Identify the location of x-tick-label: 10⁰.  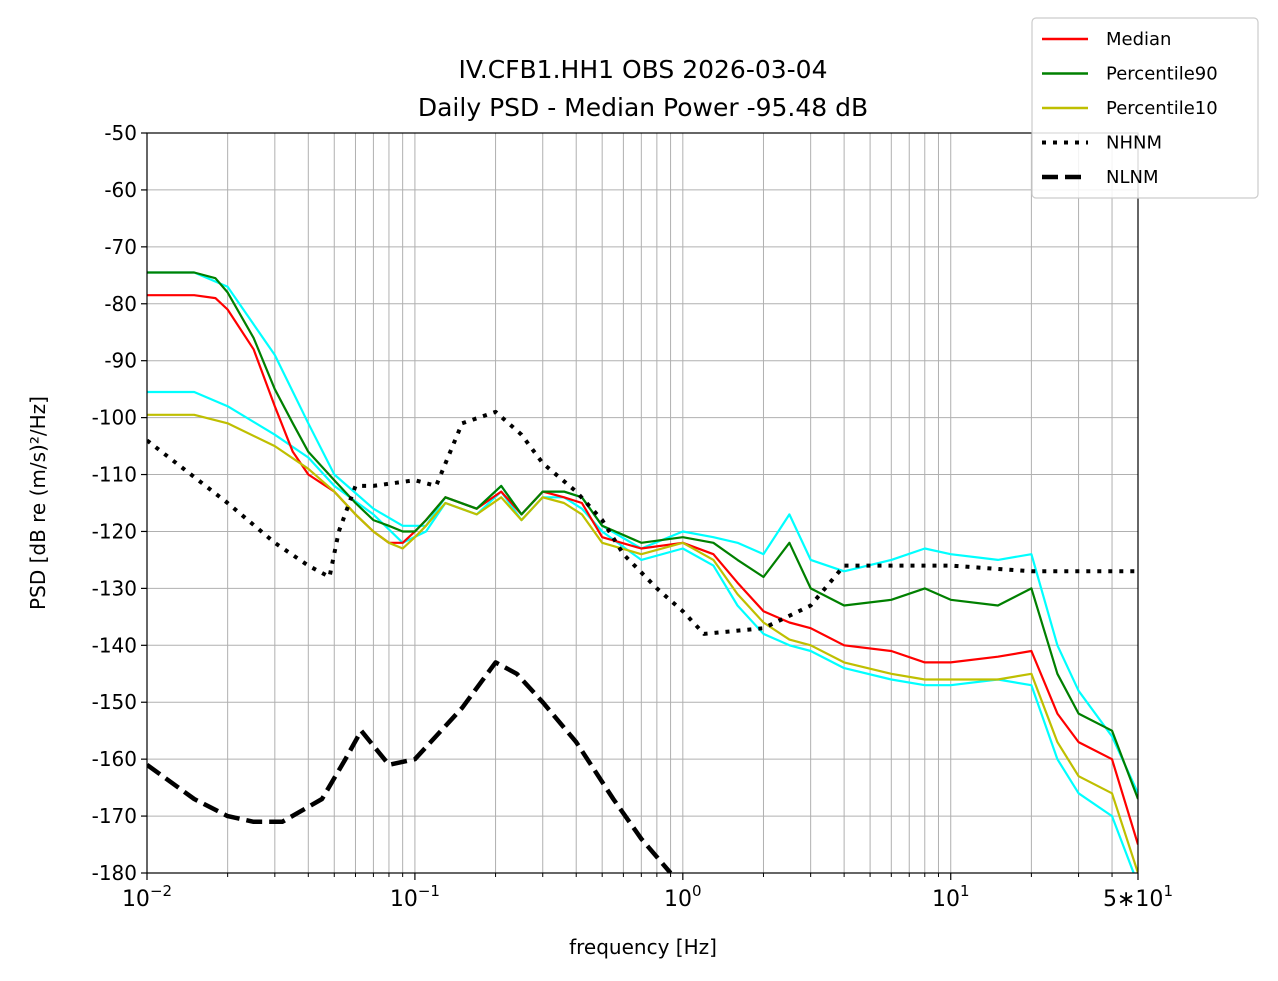
(683, 897).